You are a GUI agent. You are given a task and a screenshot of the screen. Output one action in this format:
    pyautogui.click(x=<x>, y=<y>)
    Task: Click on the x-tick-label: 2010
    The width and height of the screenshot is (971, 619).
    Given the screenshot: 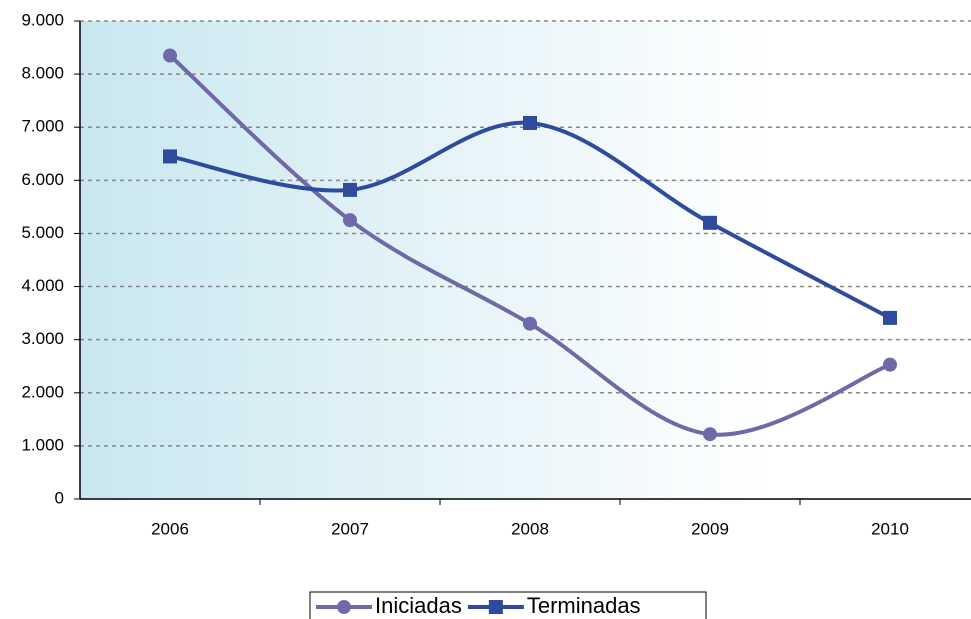 What is the action you would take?
    pyautogui.click(x=890, y=528)
    